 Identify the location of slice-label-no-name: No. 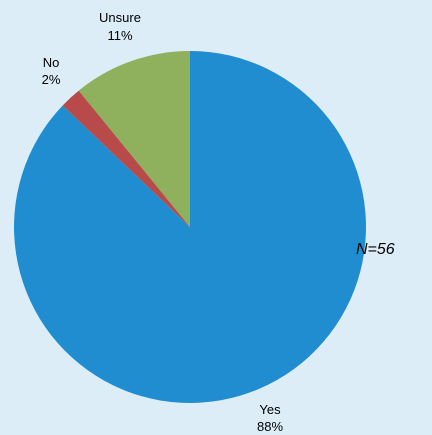
(51, 62).